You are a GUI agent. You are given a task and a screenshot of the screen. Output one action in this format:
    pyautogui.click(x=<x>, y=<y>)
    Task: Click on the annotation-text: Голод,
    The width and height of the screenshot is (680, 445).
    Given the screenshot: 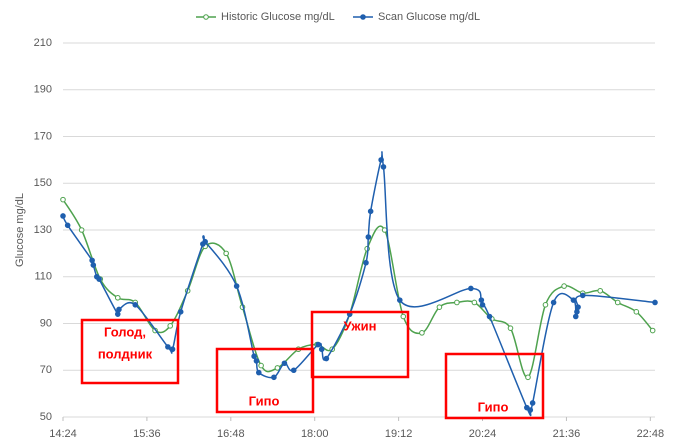 What is the action you would take?
    pyautogui.click(x=125, y=331)
    